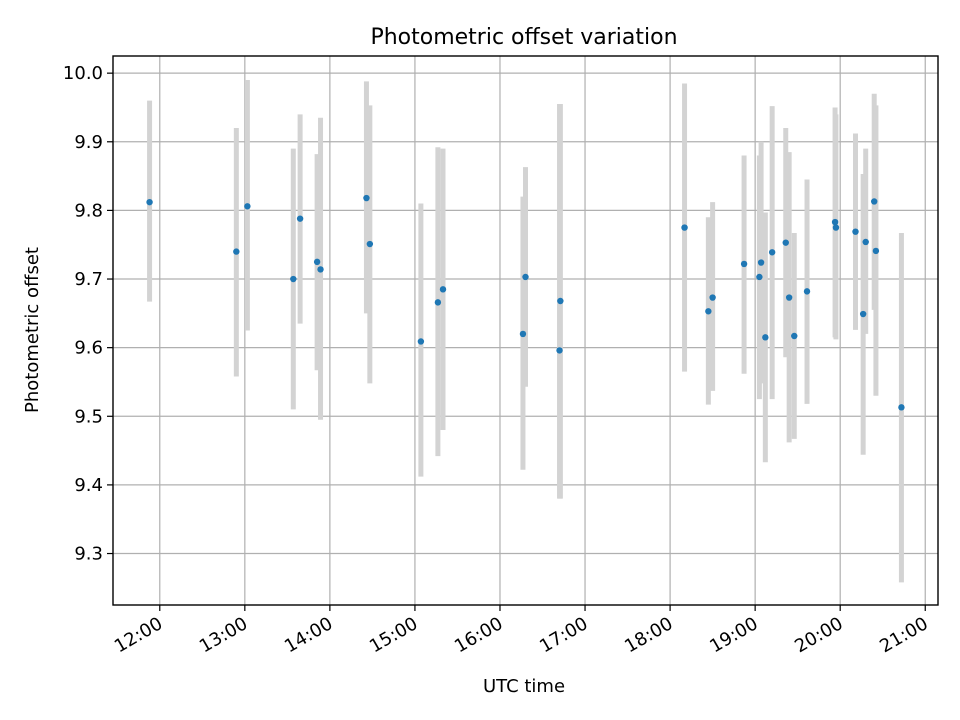 Image resolution: width=960 pixels, height=720 pixels. Describe the element at coordinates (83, 73) in the screenshot. I see `y-tick-label: 10.0` at that location.